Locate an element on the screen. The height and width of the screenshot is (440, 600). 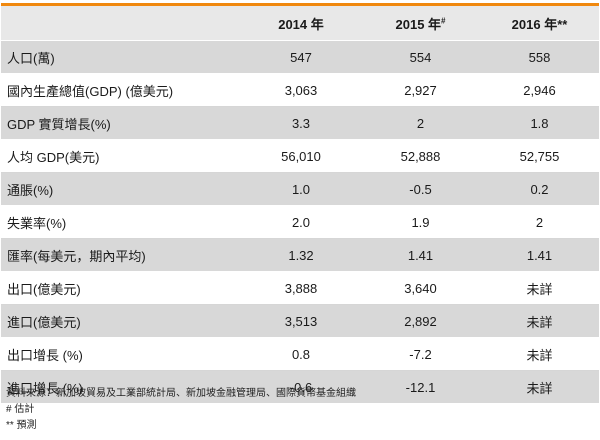
row-label: 進口增長 (%) is located at coordinates (121, 387).